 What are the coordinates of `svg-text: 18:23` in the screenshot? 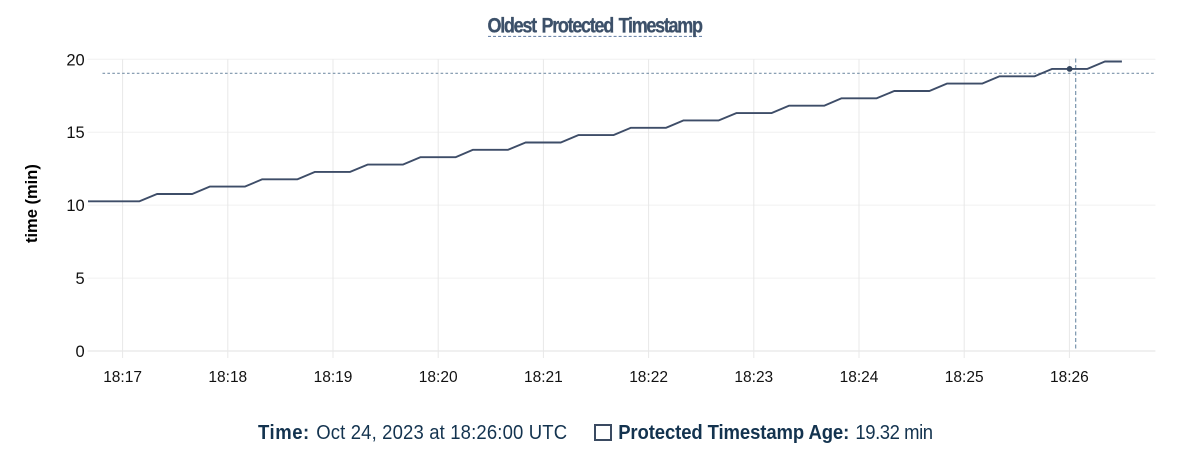 It's located at (753, 377).